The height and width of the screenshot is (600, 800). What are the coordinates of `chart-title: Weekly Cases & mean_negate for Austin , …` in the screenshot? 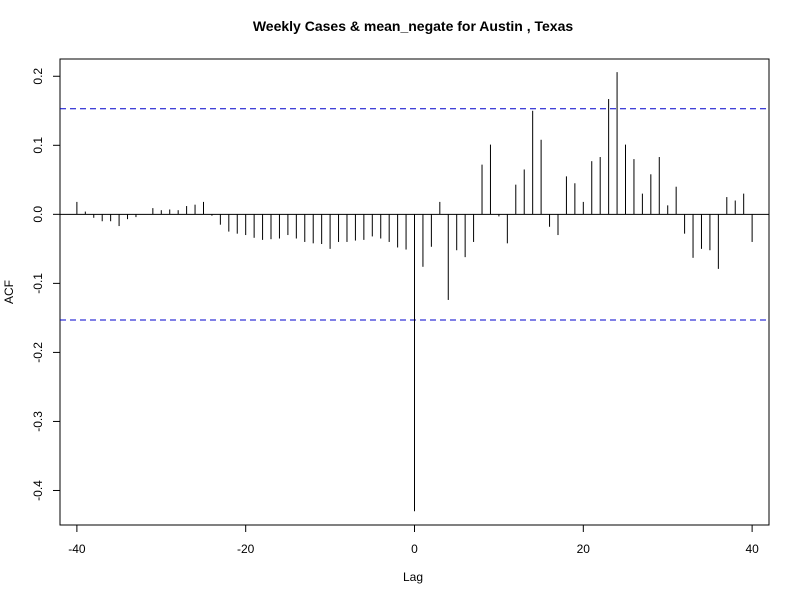 It's located at (413, 26).